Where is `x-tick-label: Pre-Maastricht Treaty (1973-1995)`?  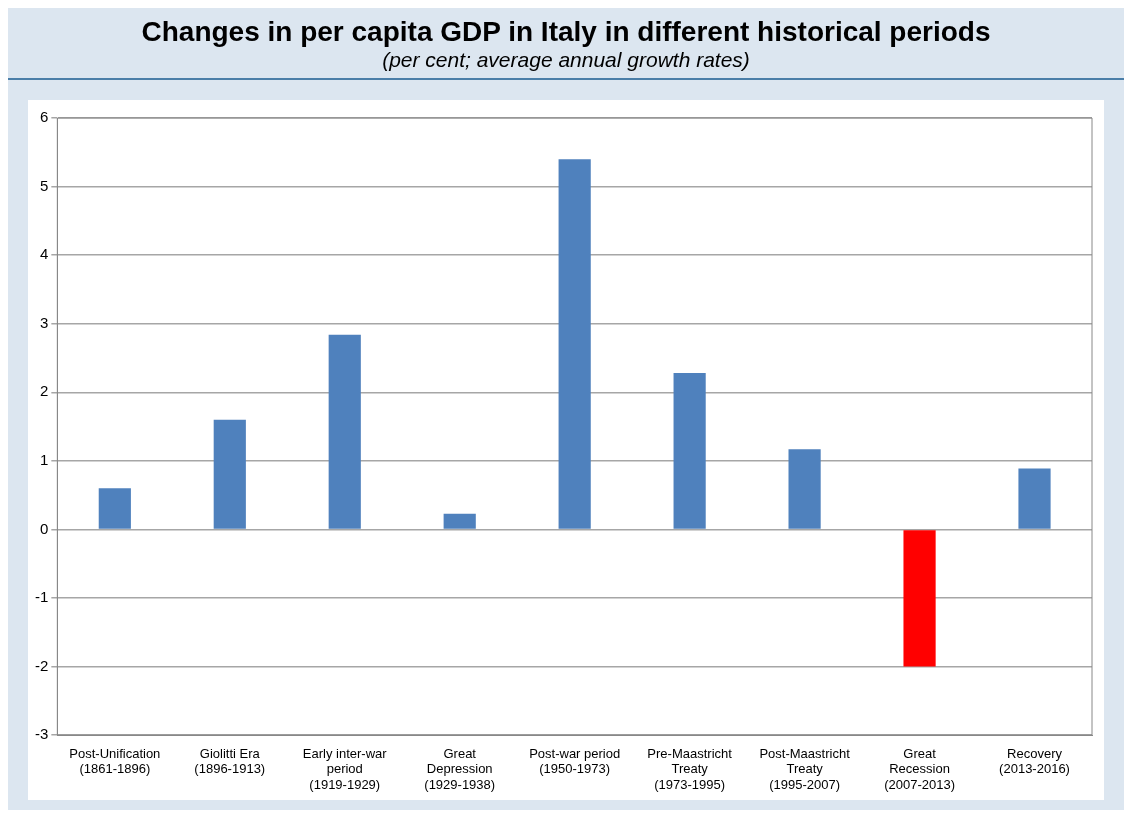 x-tick-label: Pre-Maastricht Treaty (1973-1995) is located at coordinates (690, 768).